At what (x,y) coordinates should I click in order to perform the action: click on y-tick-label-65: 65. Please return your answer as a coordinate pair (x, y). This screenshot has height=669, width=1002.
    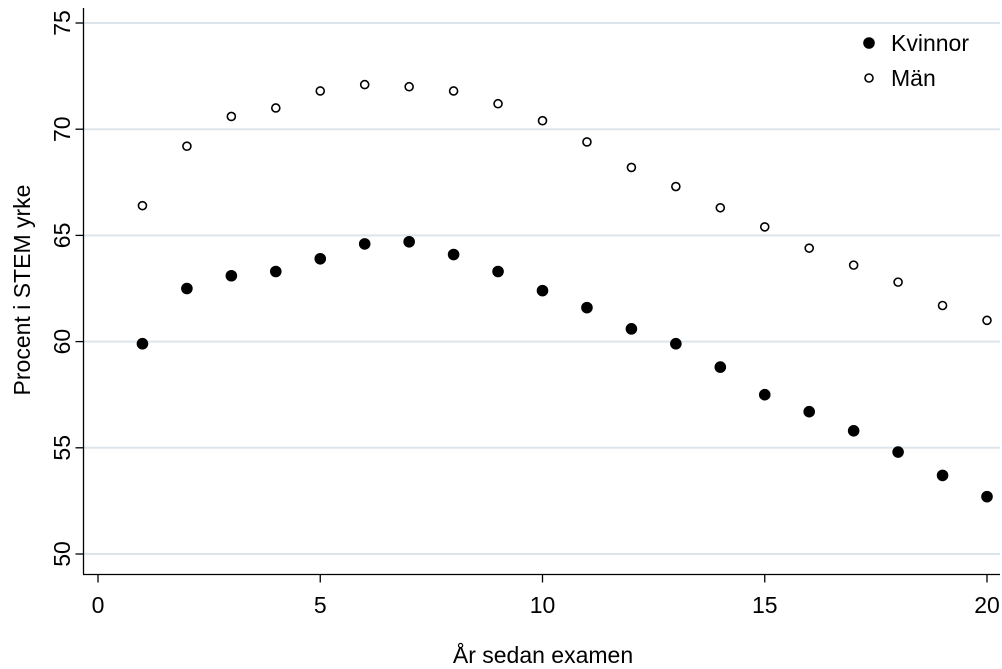
    Looking at the image, I should click on (62, 236).